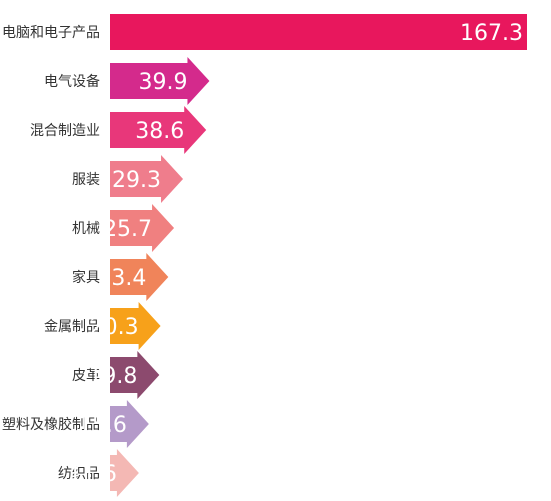  I want to click on category-label: 塑料及橡胶制品, so click(51, 424).